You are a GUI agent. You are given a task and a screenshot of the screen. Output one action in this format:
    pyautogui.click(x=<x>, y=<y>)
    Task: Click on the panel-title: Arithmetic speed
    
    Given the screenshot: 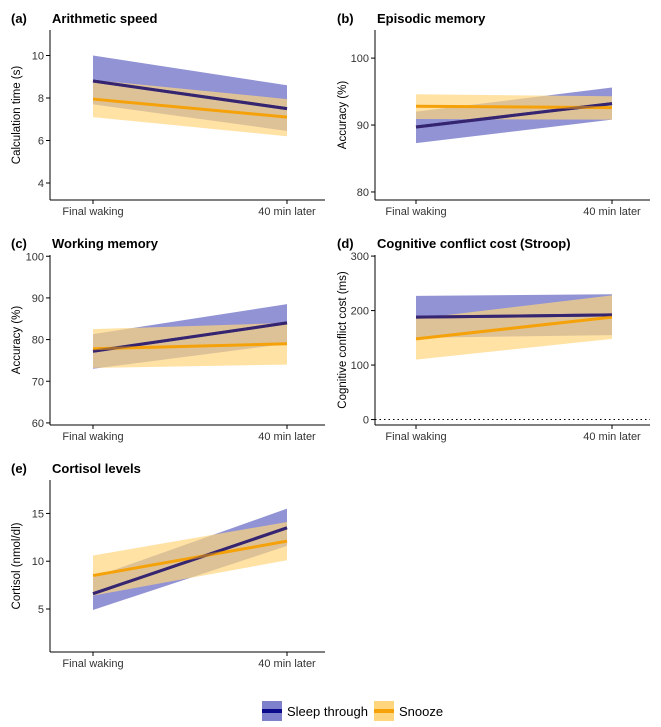 What is the action you would take?
    pyautogui.click(x=105, y=18)
    